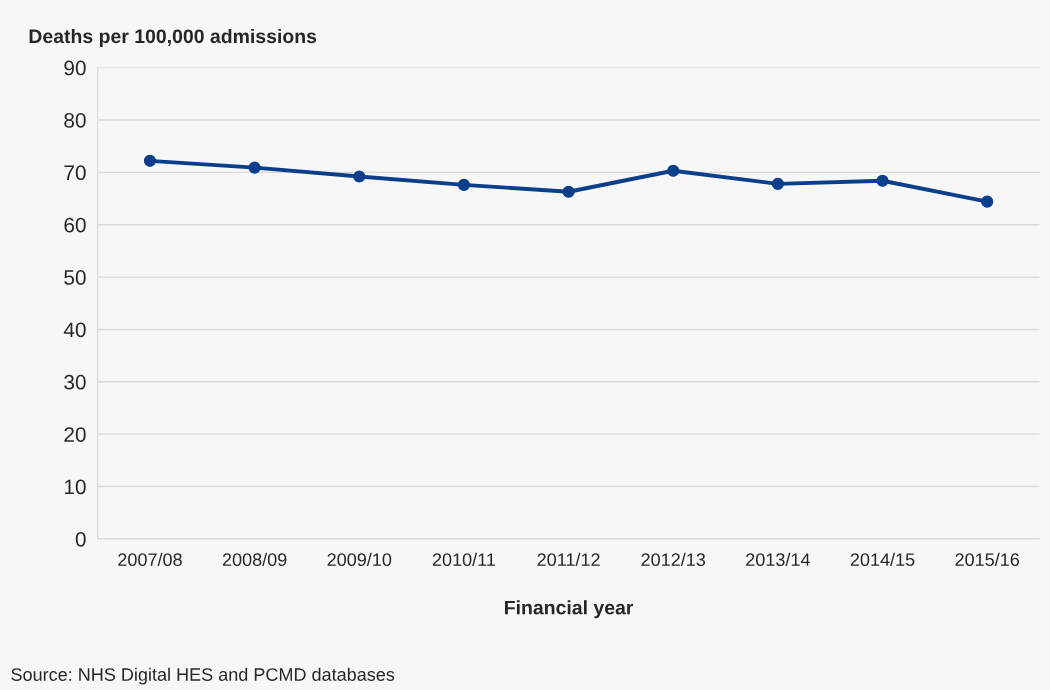 The height and width of the screenshot is (690, 1050). I want to click on x-tick-label: 2015/16, so click(987, 559).